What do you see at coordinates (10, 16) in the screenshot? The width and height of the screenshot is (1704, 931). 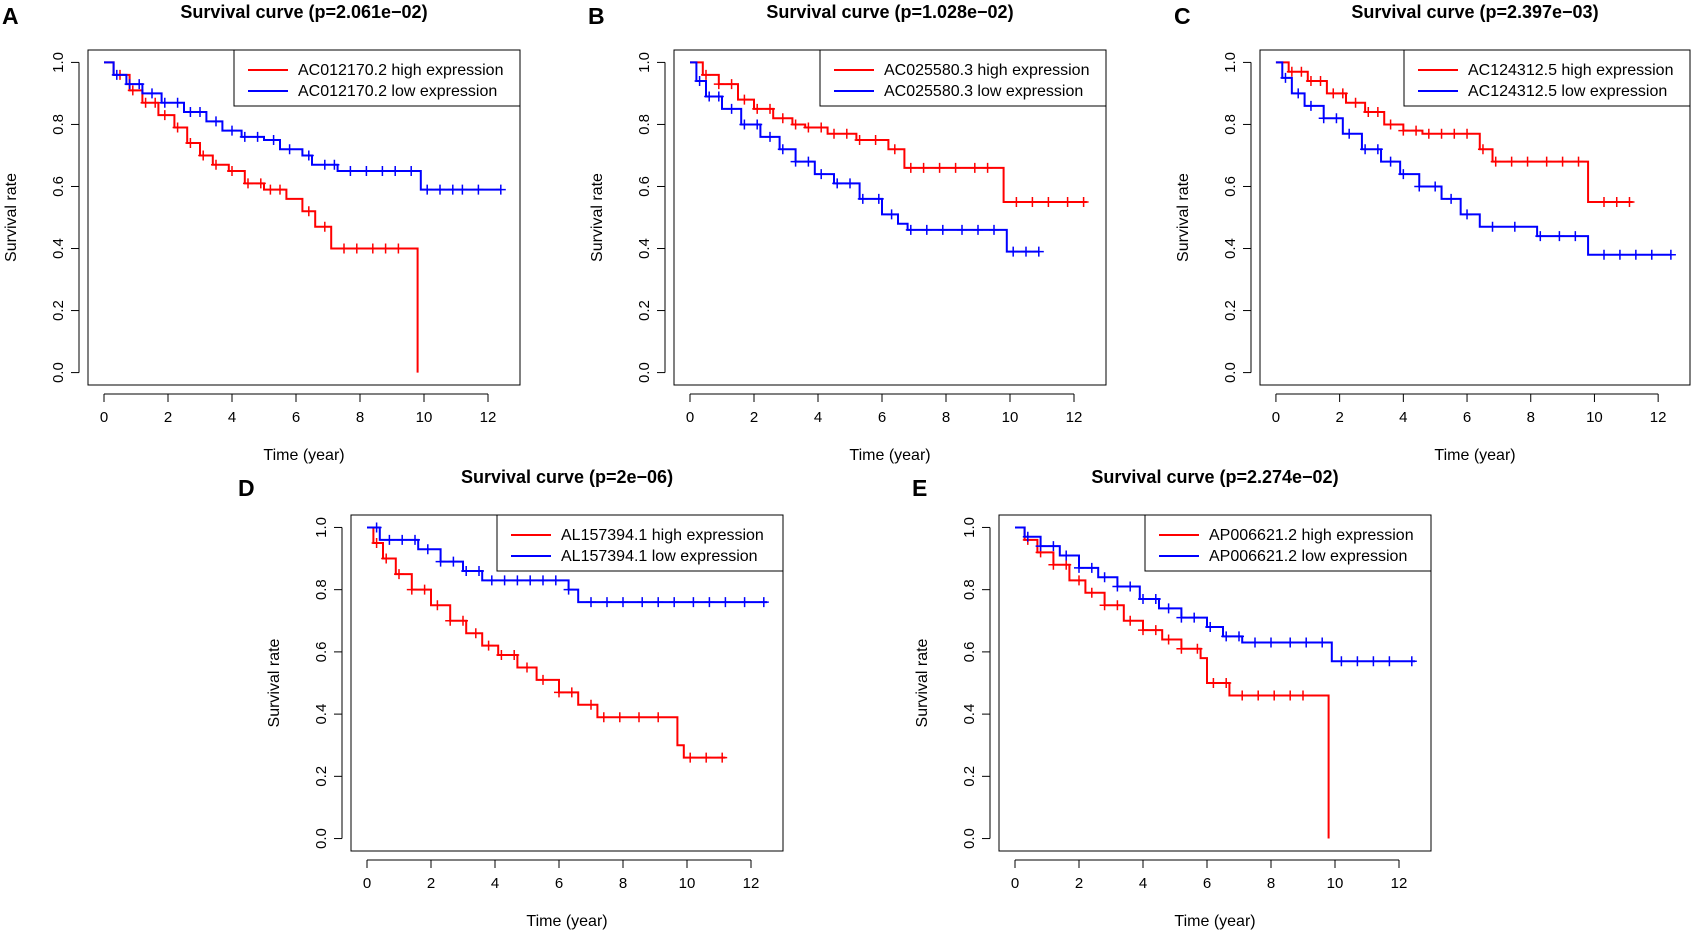 I see `panel-letter: A` at bounding box center [10, 16].